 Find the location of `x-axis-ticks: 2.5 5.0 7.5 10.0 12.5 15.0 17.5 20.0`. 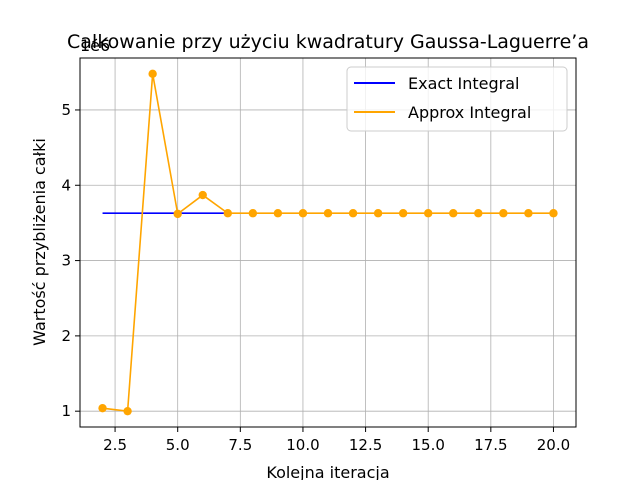

x-axis-ticks: 2.5 5.0 7.5 10.0 12.5 15.0 17.5 20.0 is located at coordinates (336, 440).